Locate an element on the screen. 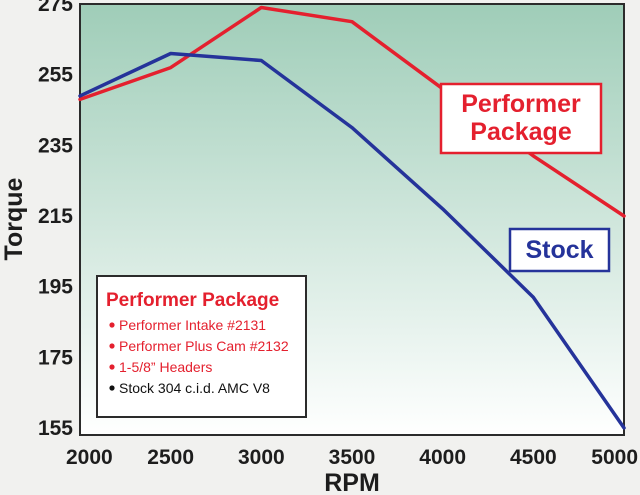 The height and width of the screenshot is (495, 640). x-tick-label: 4000 is located at coordinates (442, 457).